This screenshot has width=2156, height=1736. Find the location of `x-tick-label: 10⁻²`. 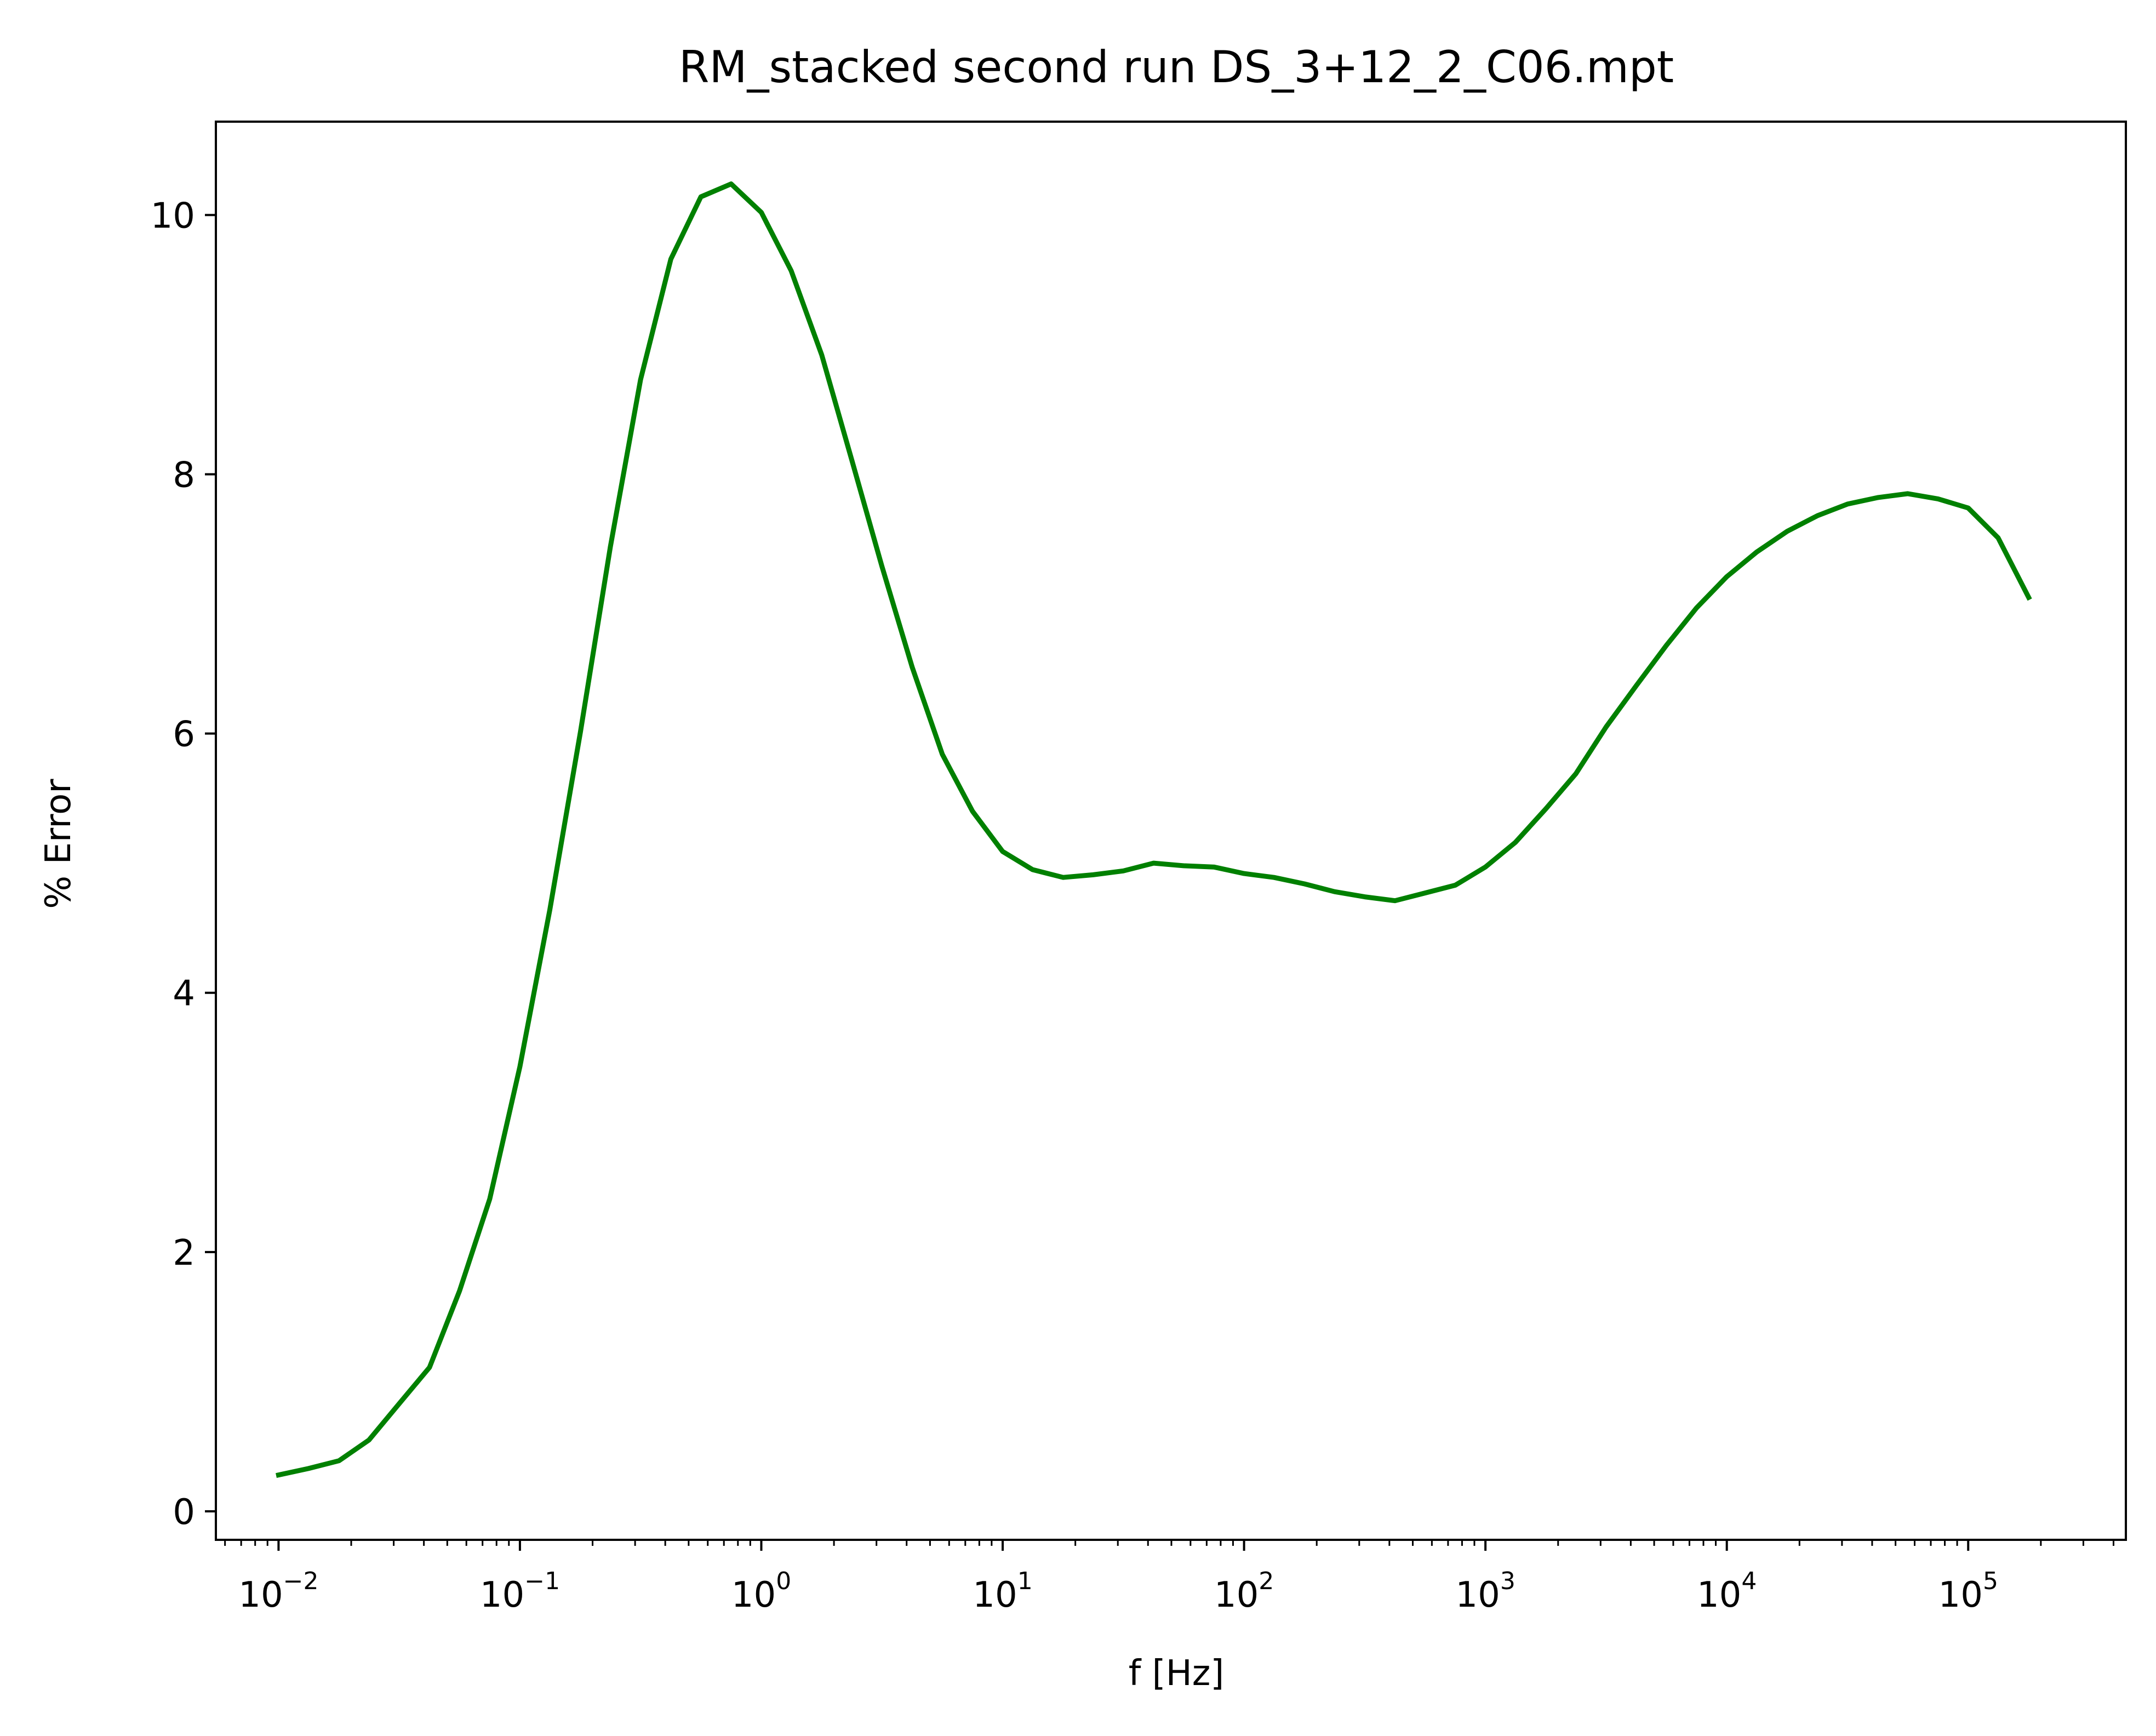

x-tick-label: 10⁻² is located at coordinates (278, 1591).